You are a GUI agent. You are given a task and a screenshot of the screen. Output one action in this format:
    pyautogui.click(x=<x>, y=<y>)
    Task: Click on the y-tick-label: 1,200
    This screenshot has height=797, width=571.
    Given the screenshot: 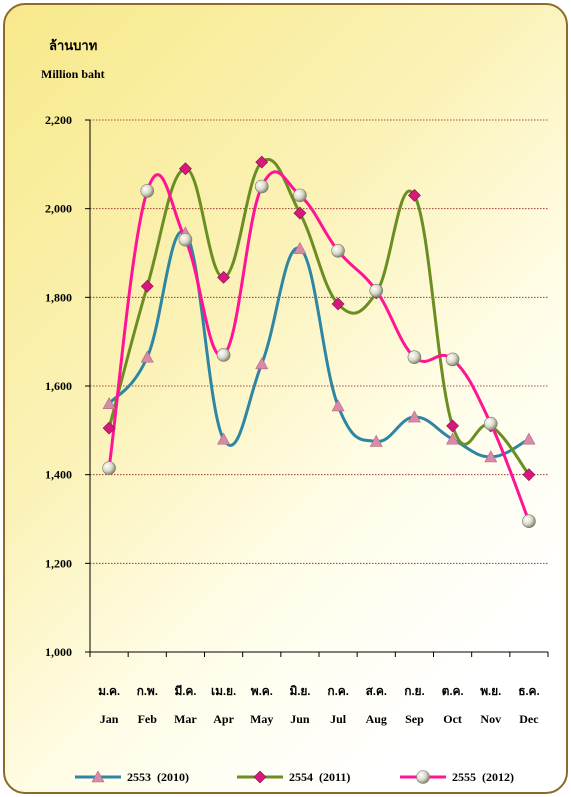 What is the action you would take?
    pyautogui.click(x=58, y=563)
    